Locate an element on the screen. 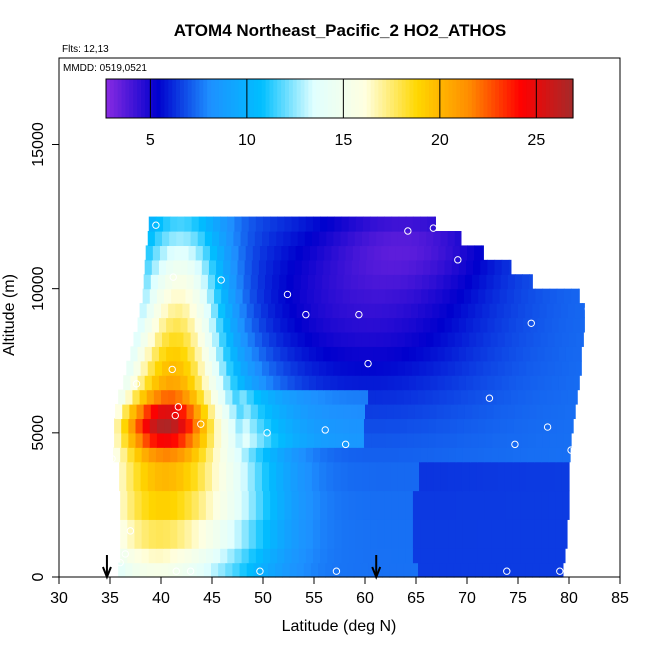 Image resolution: width=650 pixels, height=650 pixels. flights-text: Flts: 12,13 is located at coordinates (85, 49).